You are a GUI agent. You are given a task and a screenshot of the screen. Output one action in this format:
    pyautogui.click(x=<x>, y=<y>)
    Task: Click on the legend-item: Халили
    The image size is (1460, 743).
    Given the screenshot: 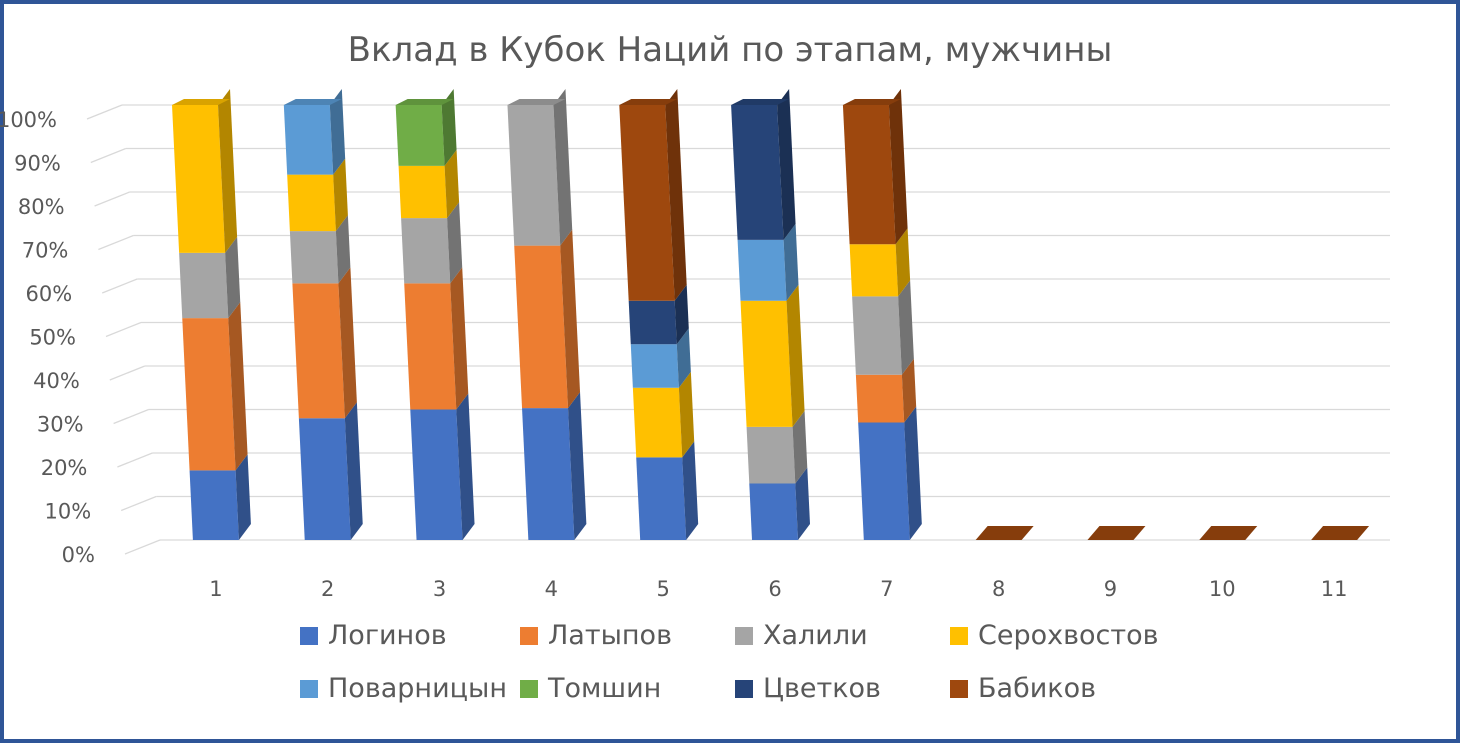 What is the action you would take?
    pyautogui.click(x=842, y=635)
    